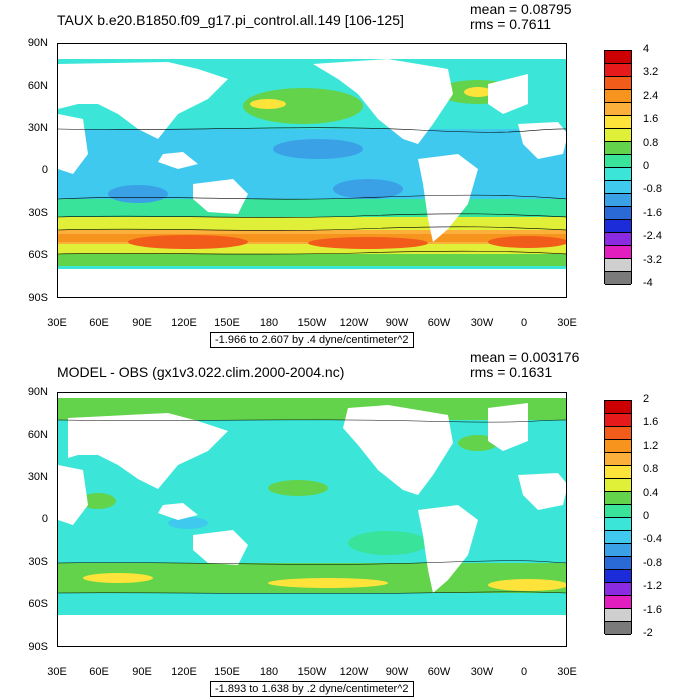 The height and width of the screenshot is (700, 700). What do you see at coordinates (651, 72) in the screenshot?
I see `colorbar-label: 3.2` at bounding box center [651, 72].